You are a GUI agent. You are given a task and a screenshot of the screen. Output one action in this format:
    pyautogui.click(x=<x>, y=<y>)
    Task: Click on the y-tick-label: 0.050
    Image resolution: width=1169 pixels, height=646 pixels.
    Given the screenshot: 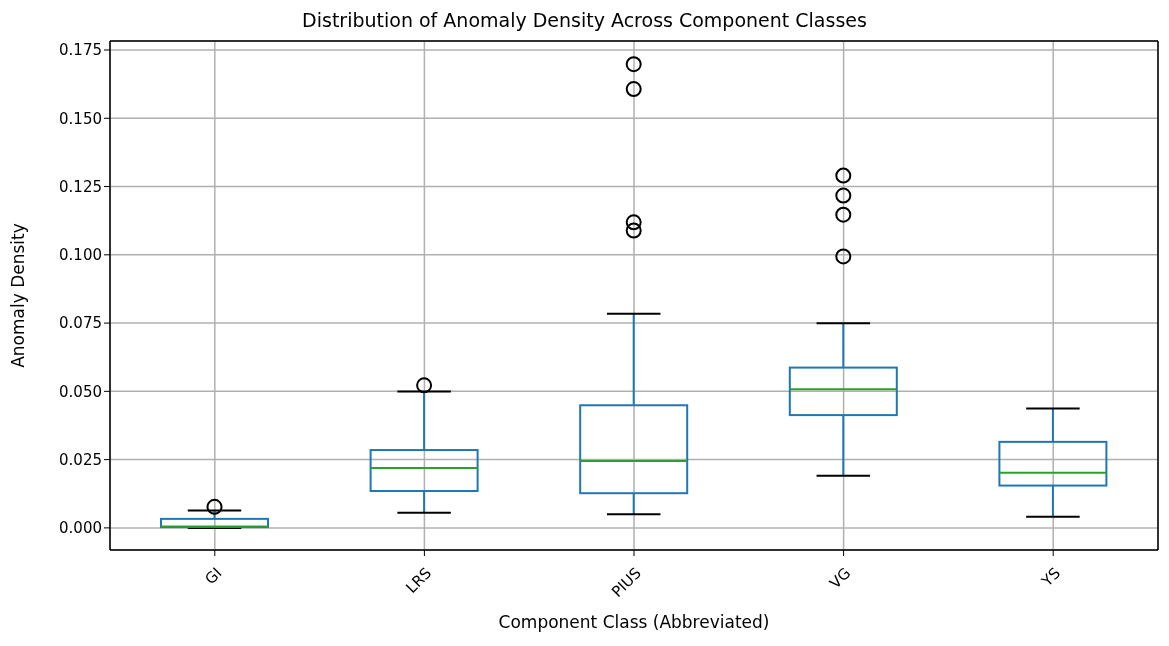 What is the action you would take?
    pyautogui.click(x=80, y=391)
    